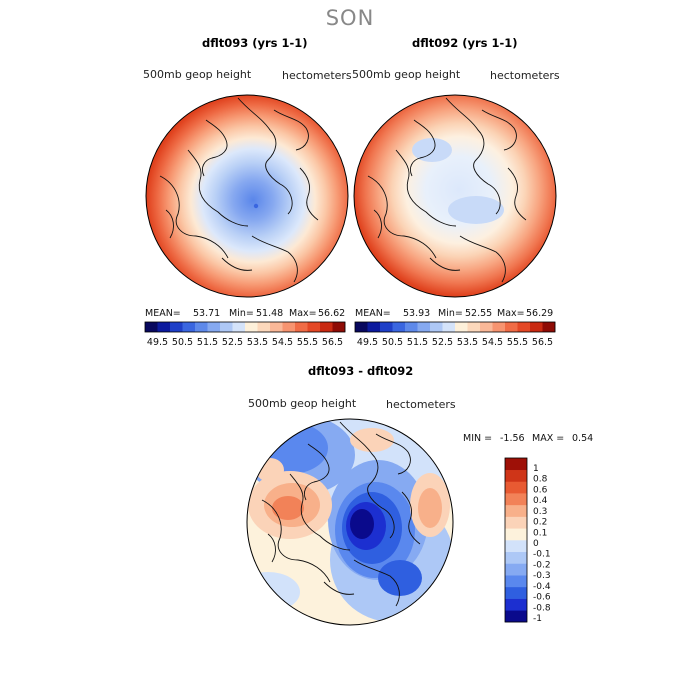 The height and width of the screenshot is (700, 700). What do you see at coordinates (317, 75) in the screenshot?
I see `panel1-units-label: hectometers` at bounding box center [317, 75].